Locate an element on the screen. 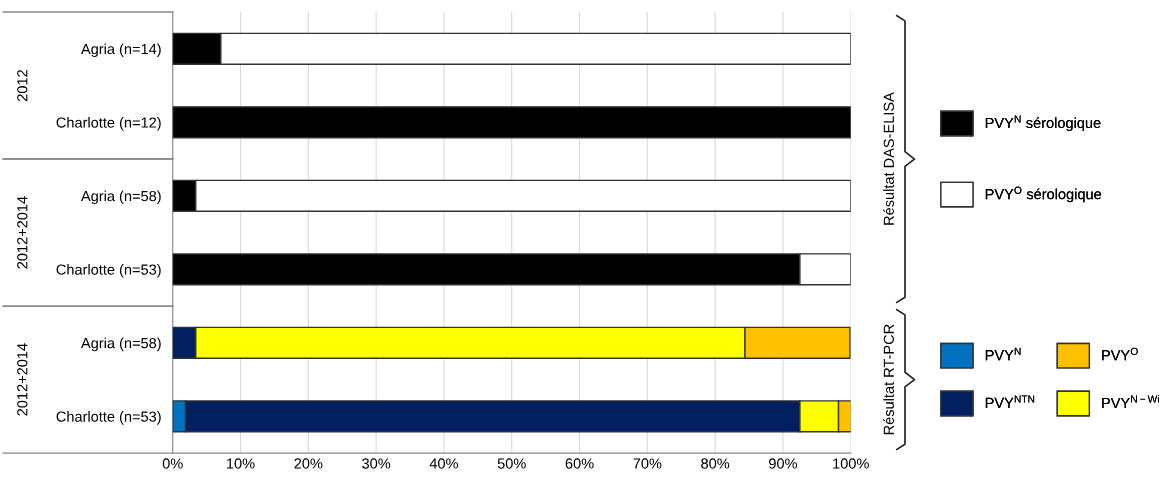 This screenshot has width=1167, height=481. legend-label: PVY$^{O}$ is located at coordinates (1120, 354).